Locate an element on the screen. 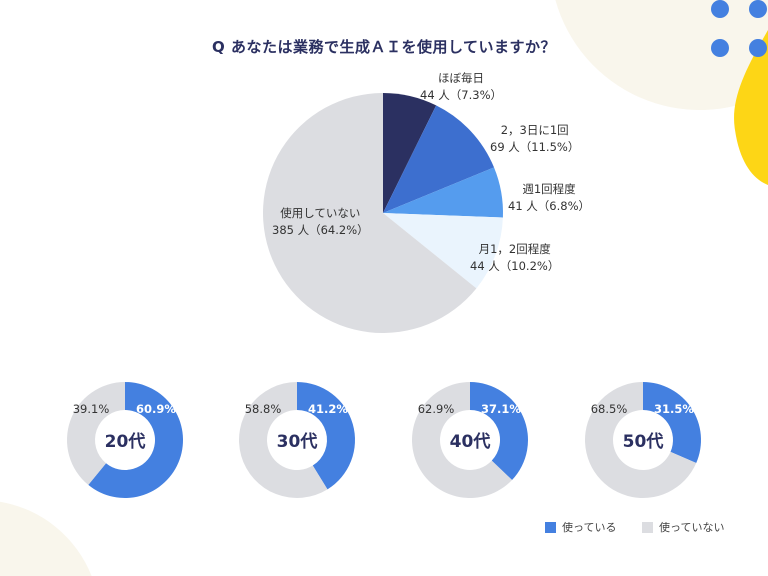 The width and height of the screenshot is (768, 576). slice-value: 41 人（6.8%） is located at coordinates (549, 206).